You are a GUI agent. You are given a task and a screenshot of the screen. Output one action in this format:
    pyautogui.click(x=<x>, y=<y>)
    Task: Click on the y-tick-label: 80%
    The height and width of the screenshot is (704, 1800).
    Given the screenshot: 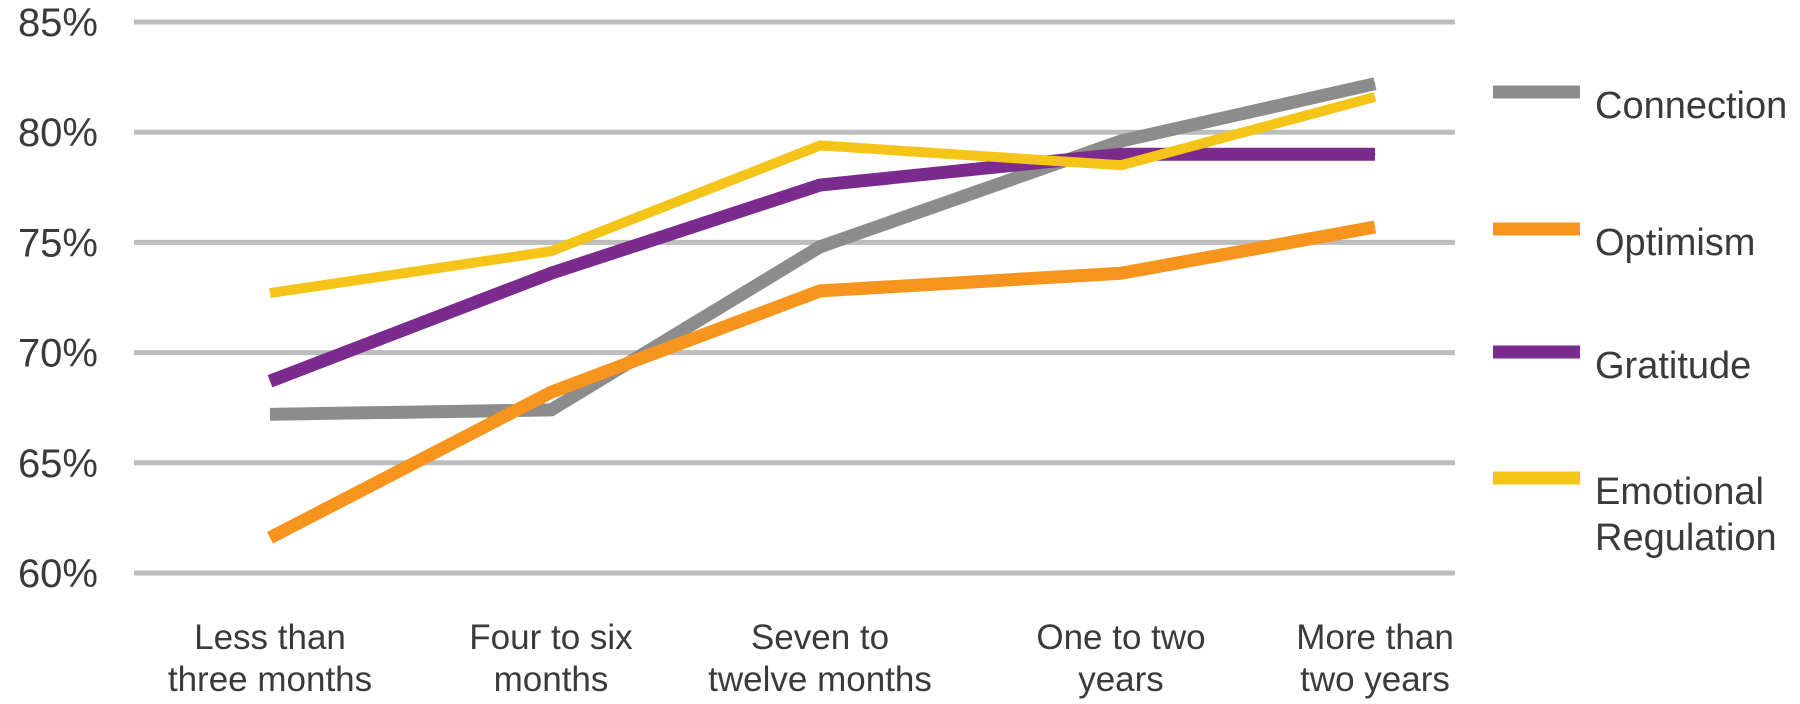 What is the action you would take?
    pyautogui.click(x=58, y=133)
    